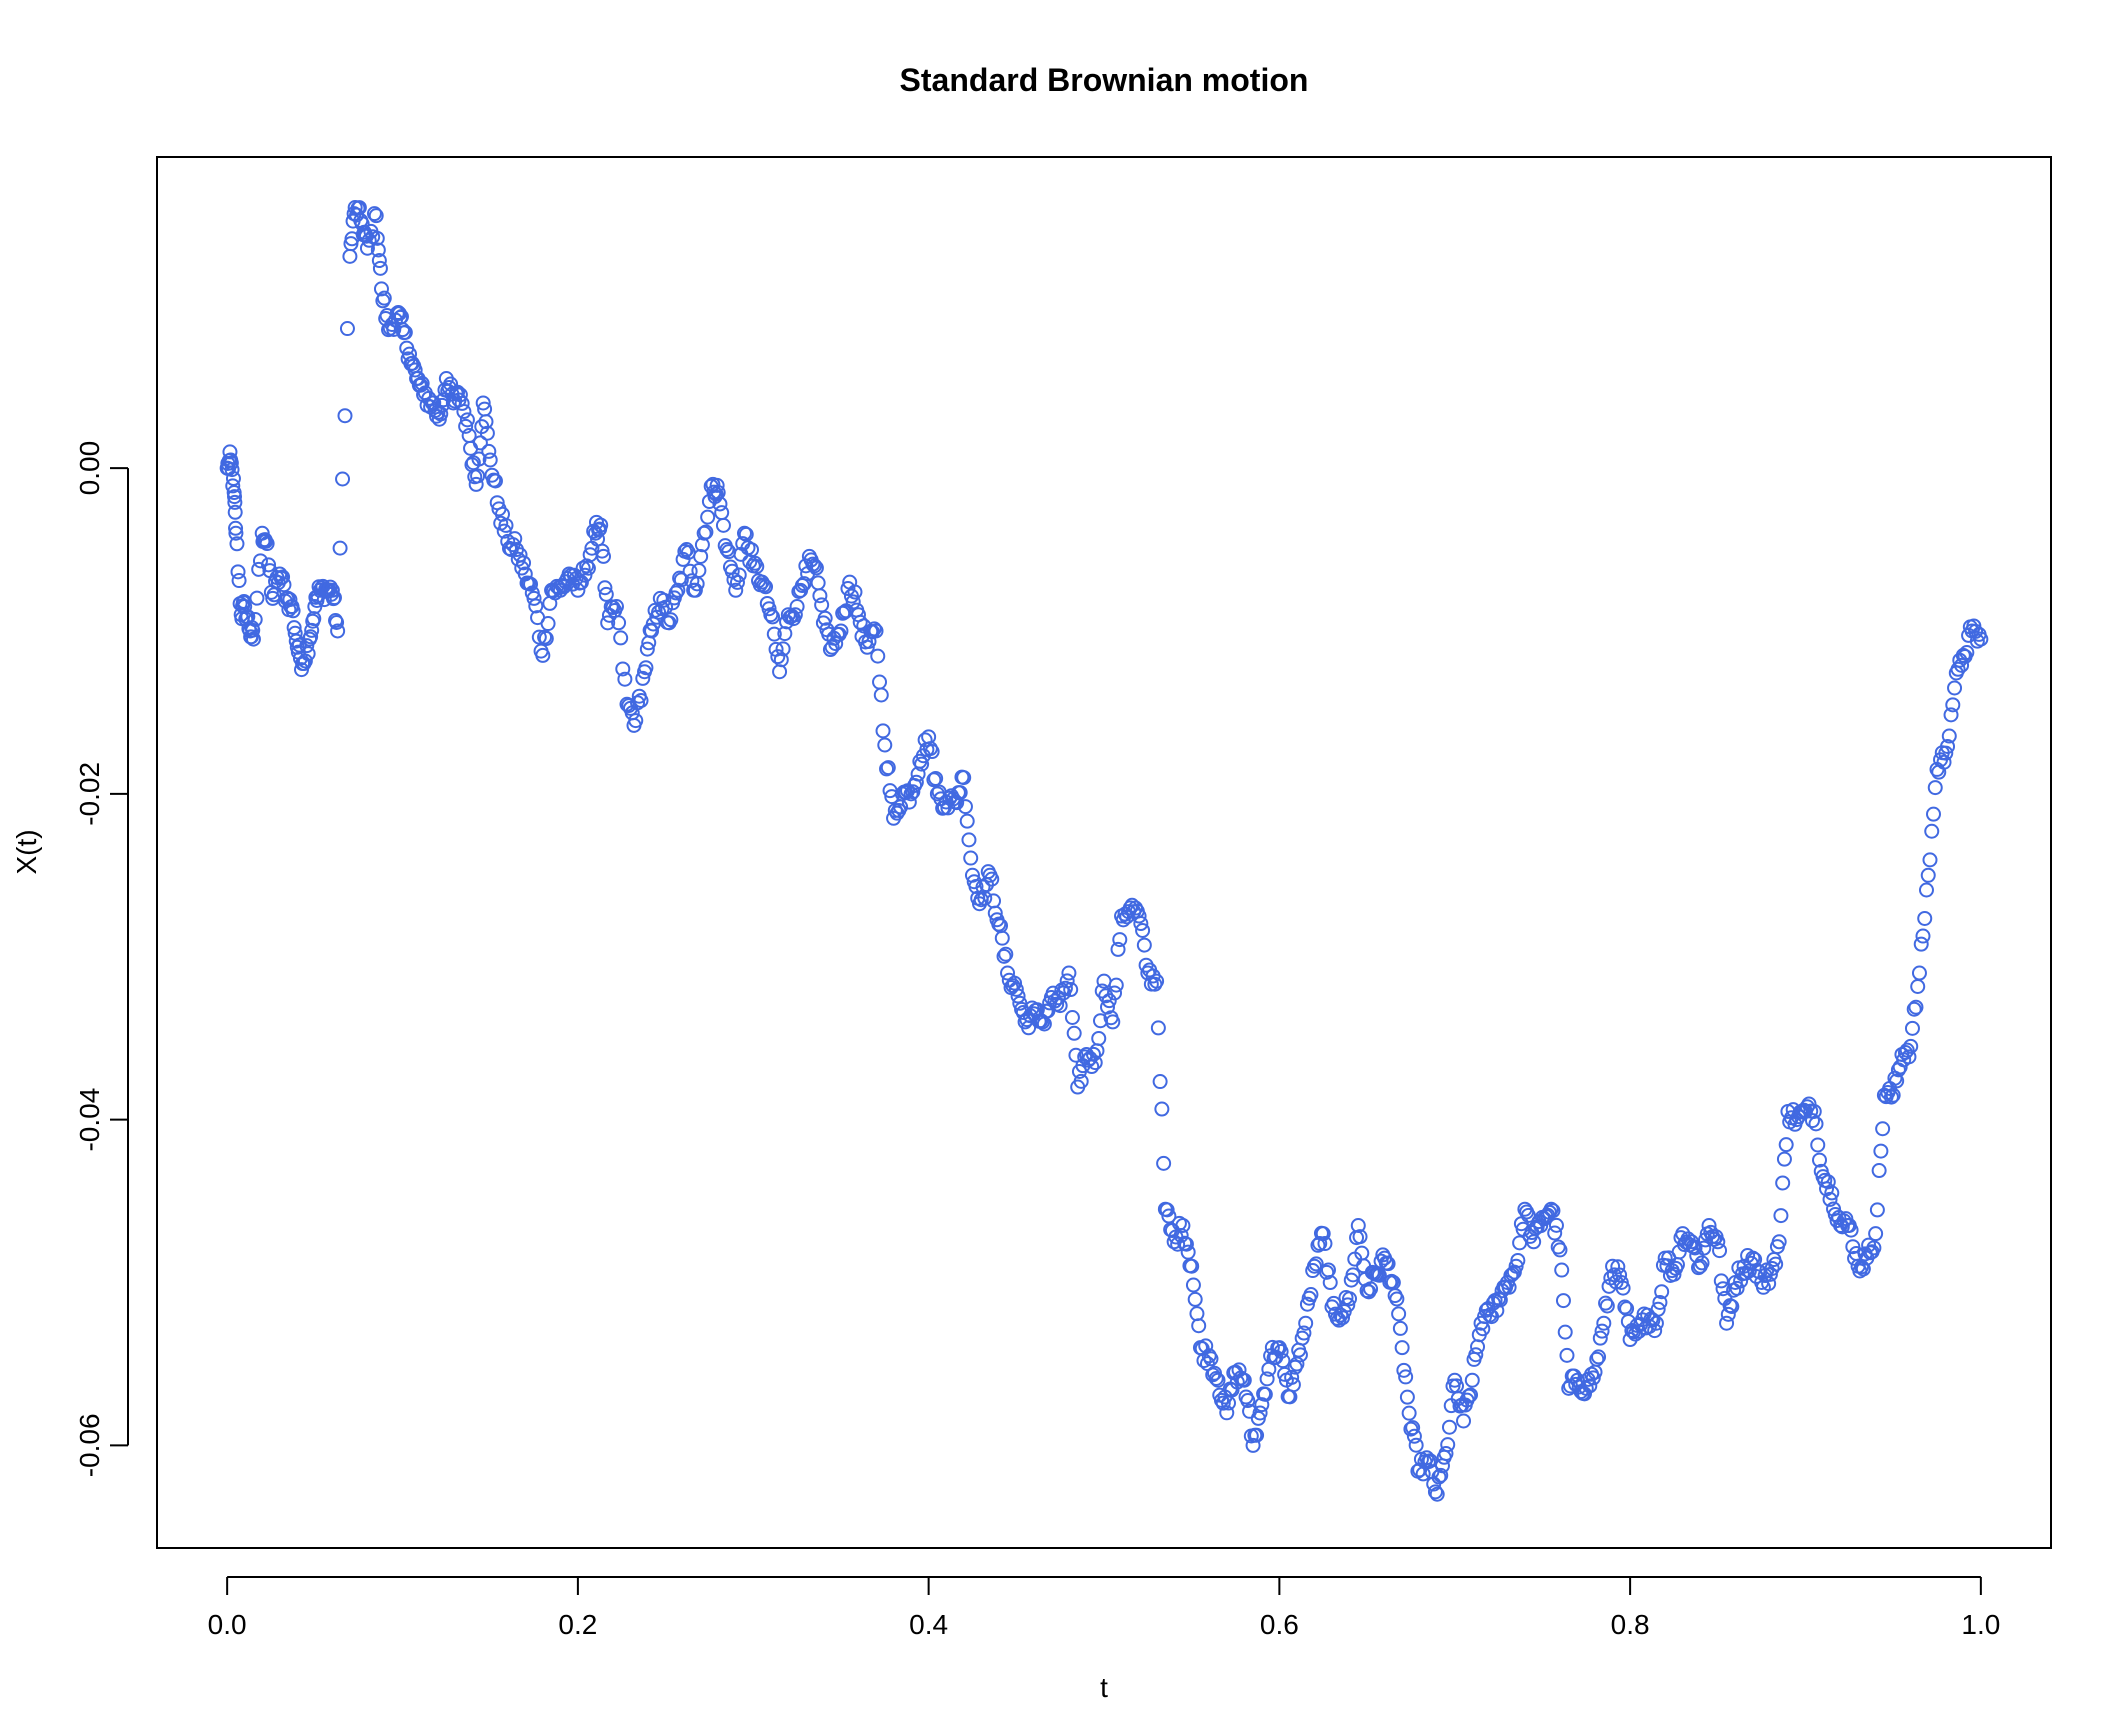 This screenshot has width=2112, height=1728. Describe the element at coordinates (1104, 80) in the screenshot. I see `chart-title: Standard Brownian motion` at that location.